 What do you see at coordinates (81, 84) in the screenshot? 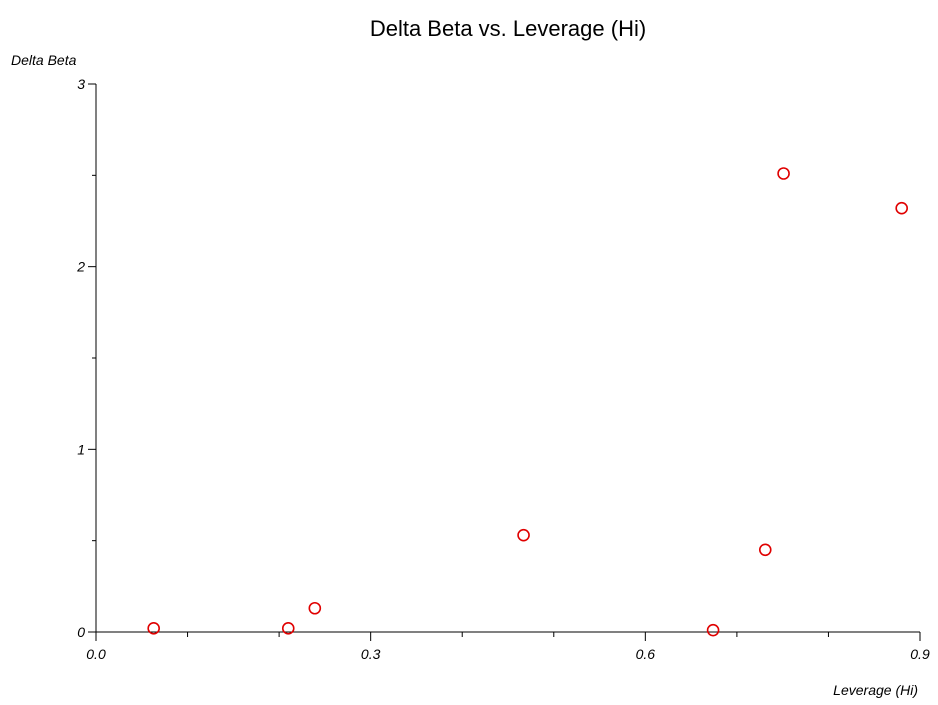
I see `y-tick-label: 3` at bounding box center [81, 84].